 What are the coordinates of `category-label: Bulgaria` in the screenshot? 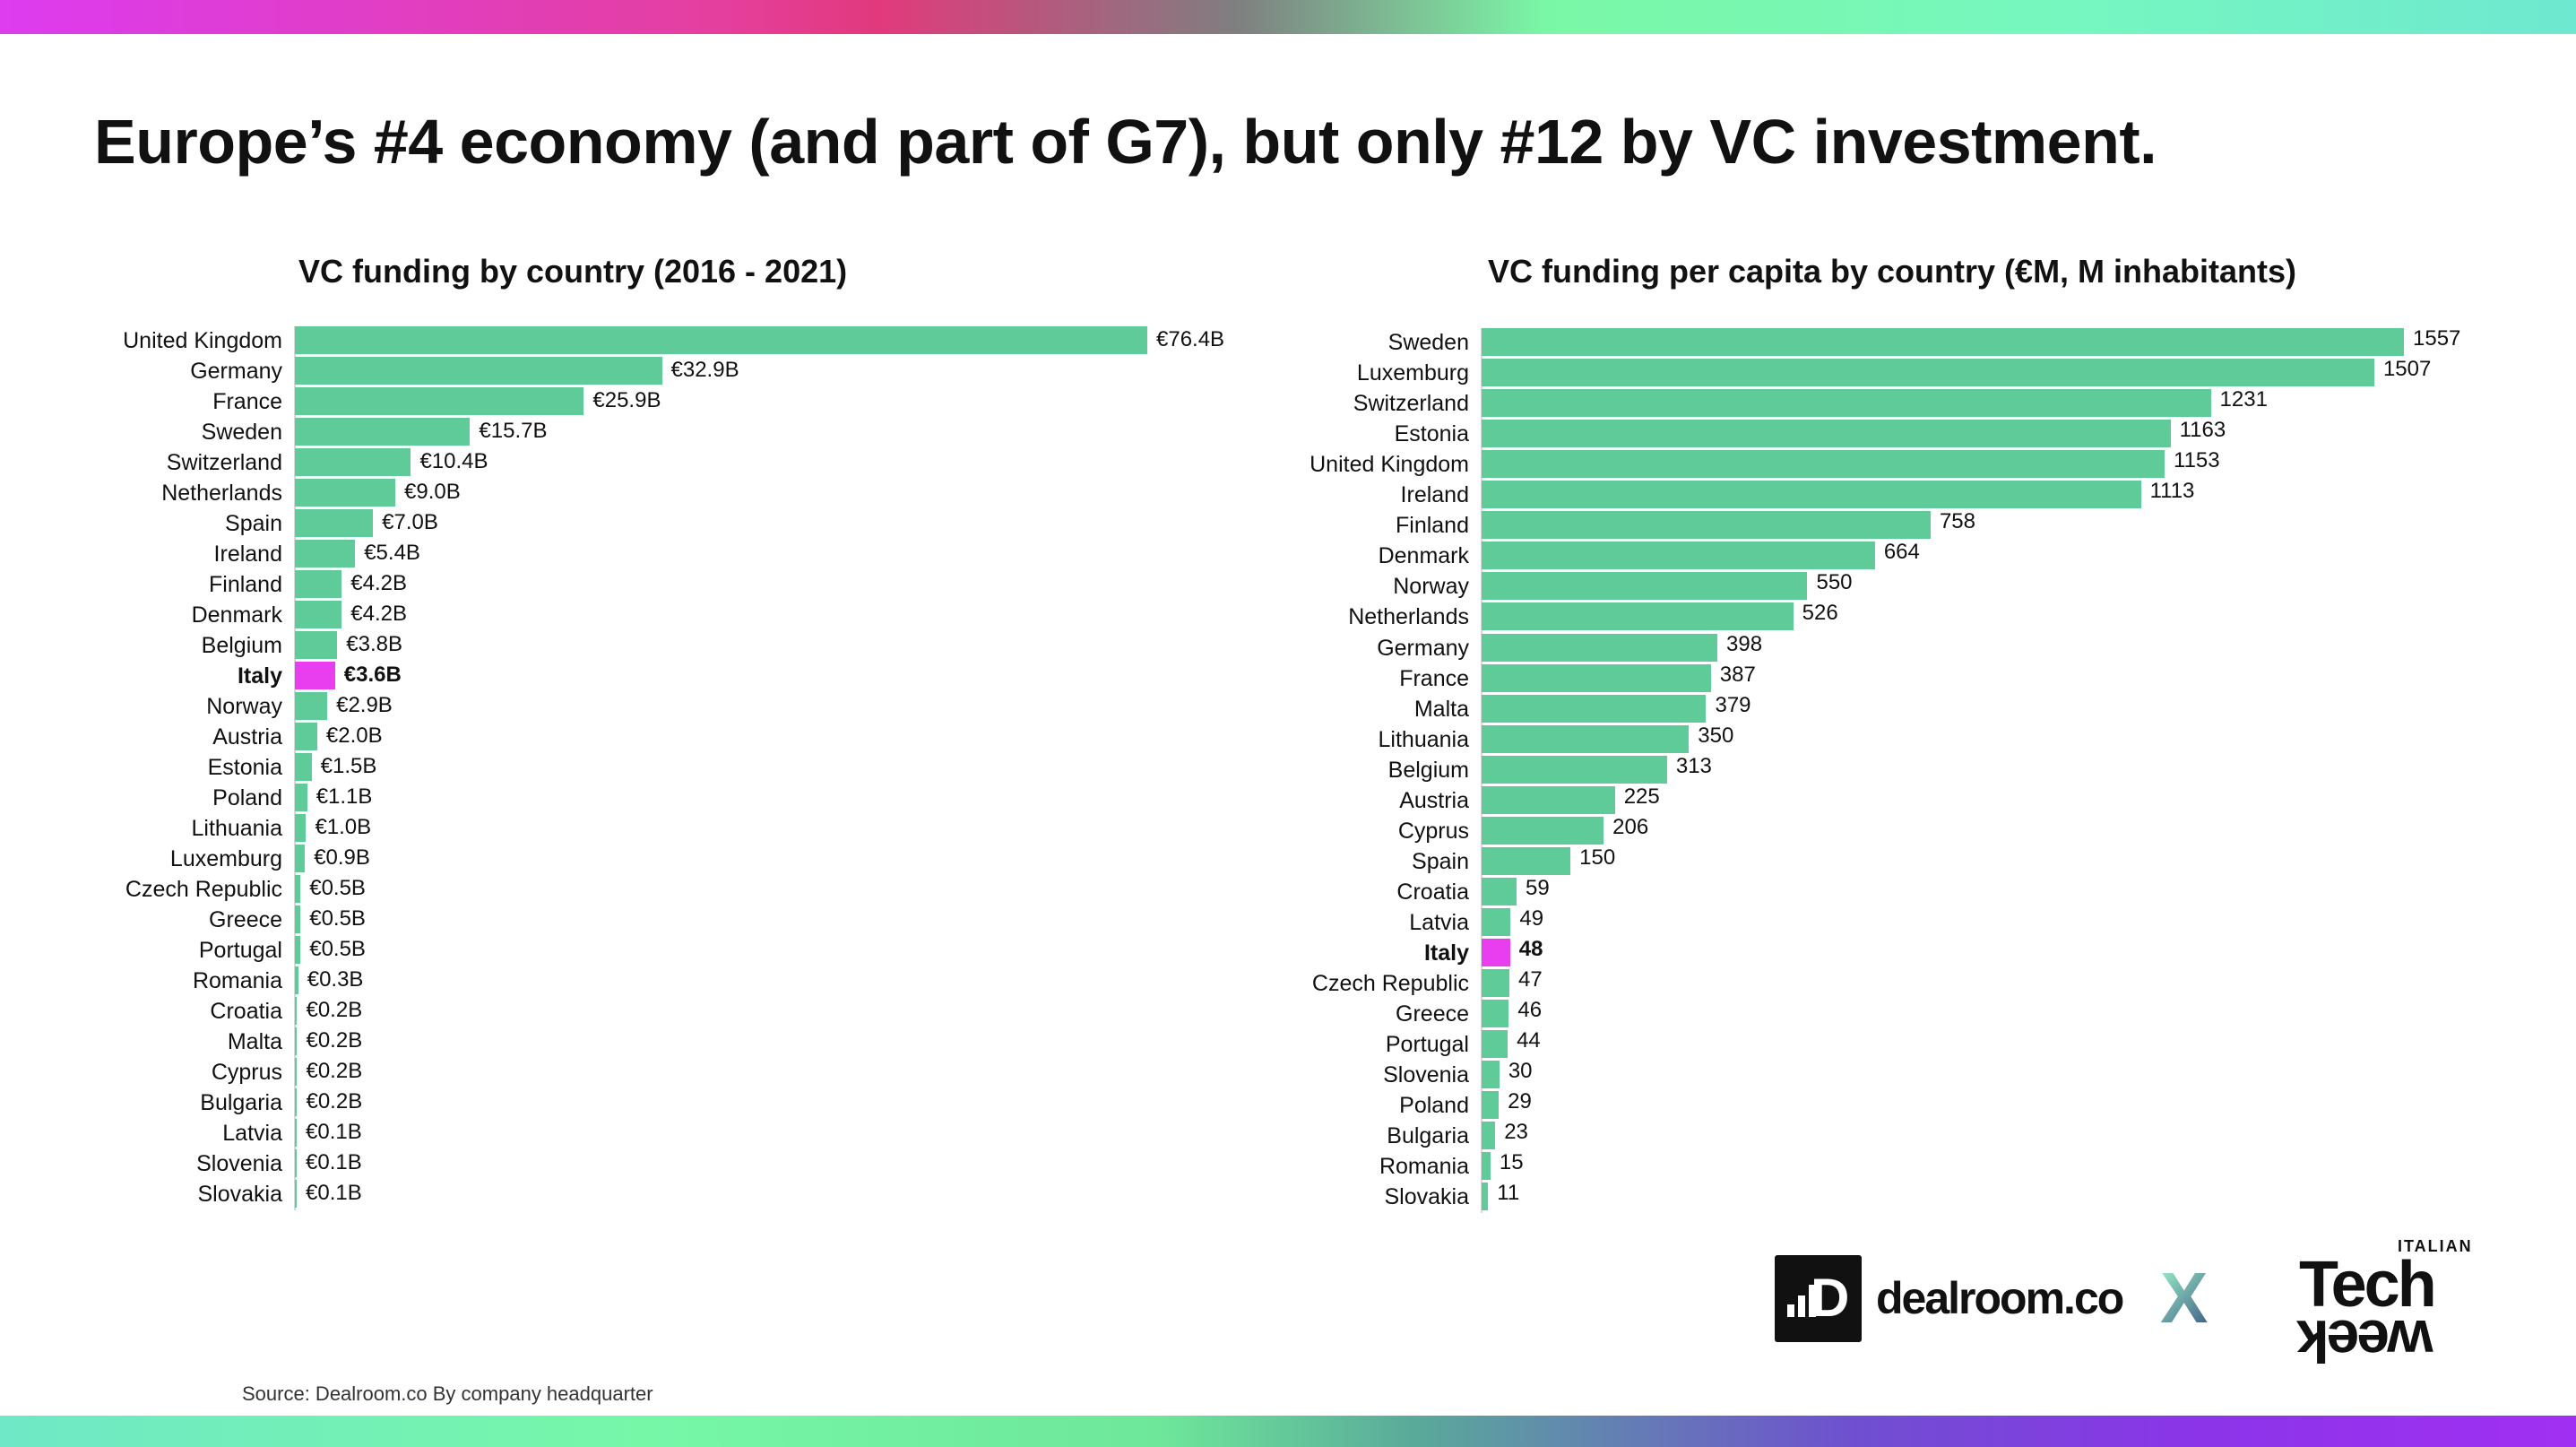 It's located at (1428, 1136).